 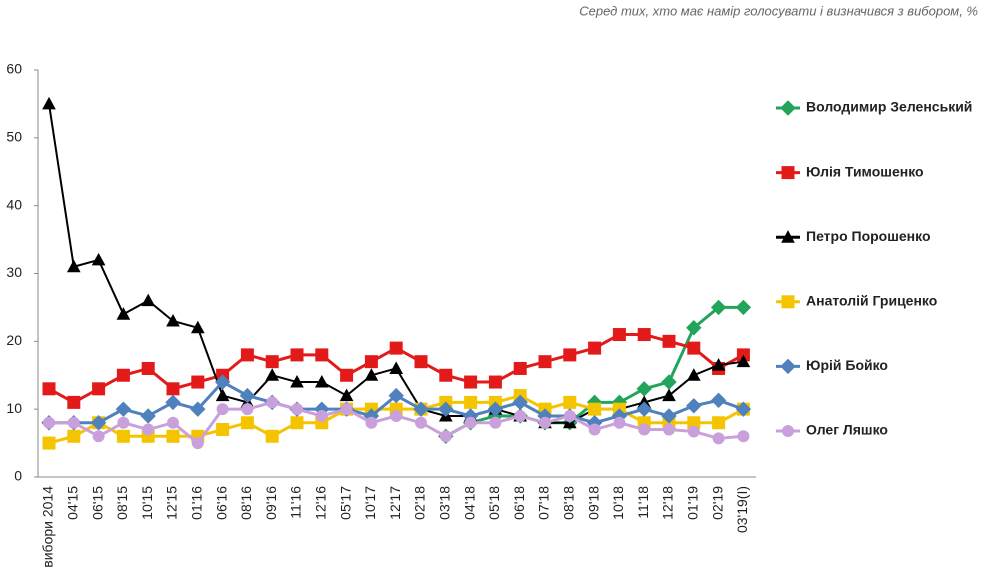 What do you see at coordinates (889, 107) in the screenshot?
I see `legend-label: Володимир Зеленський` at bounding box center [889, 107].